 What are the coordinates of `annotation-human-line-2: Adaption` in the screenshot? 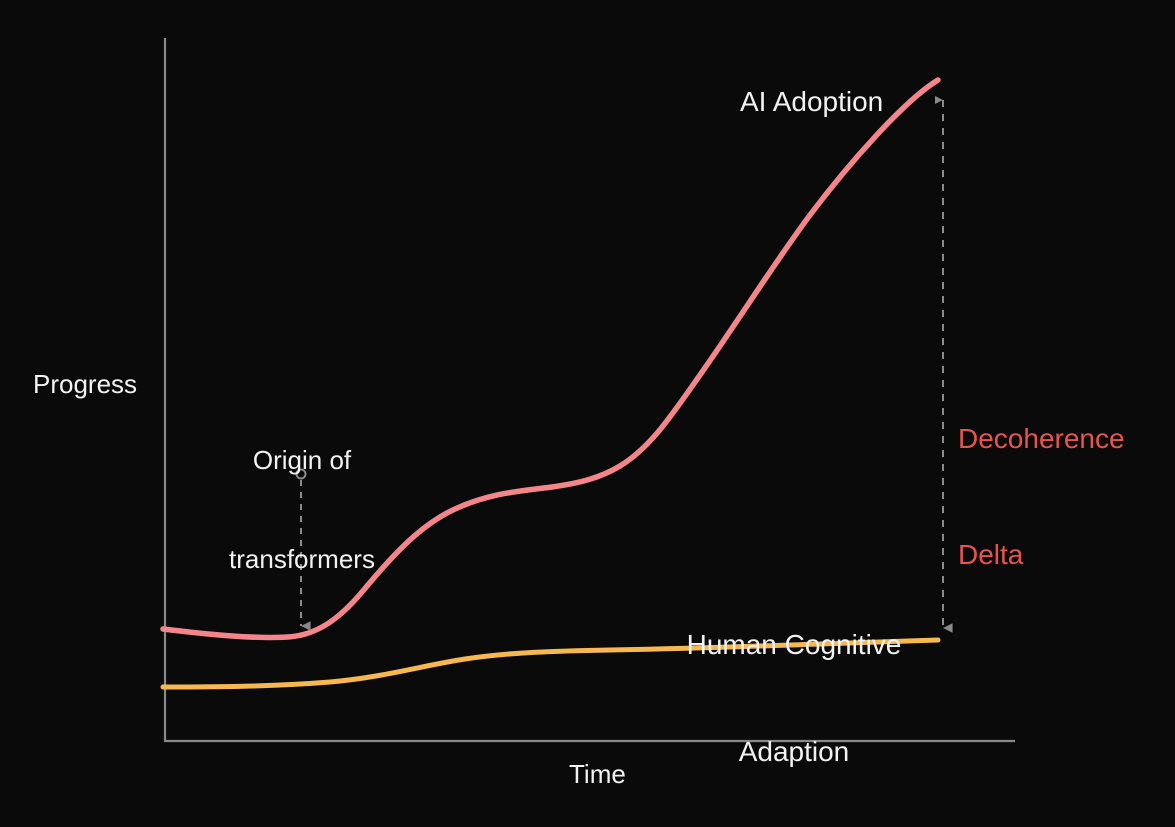 It's located at (794, 752).